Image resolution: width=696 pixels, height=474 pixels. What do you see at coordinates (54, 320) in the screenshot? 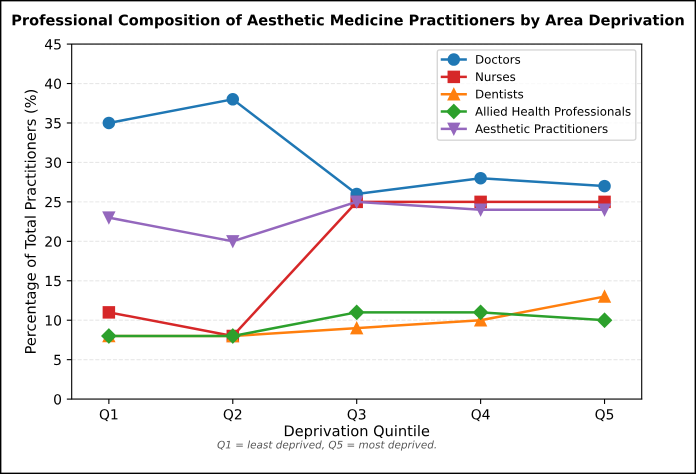
I see `y-tick-label: 10` at bounding box center [54, 320].